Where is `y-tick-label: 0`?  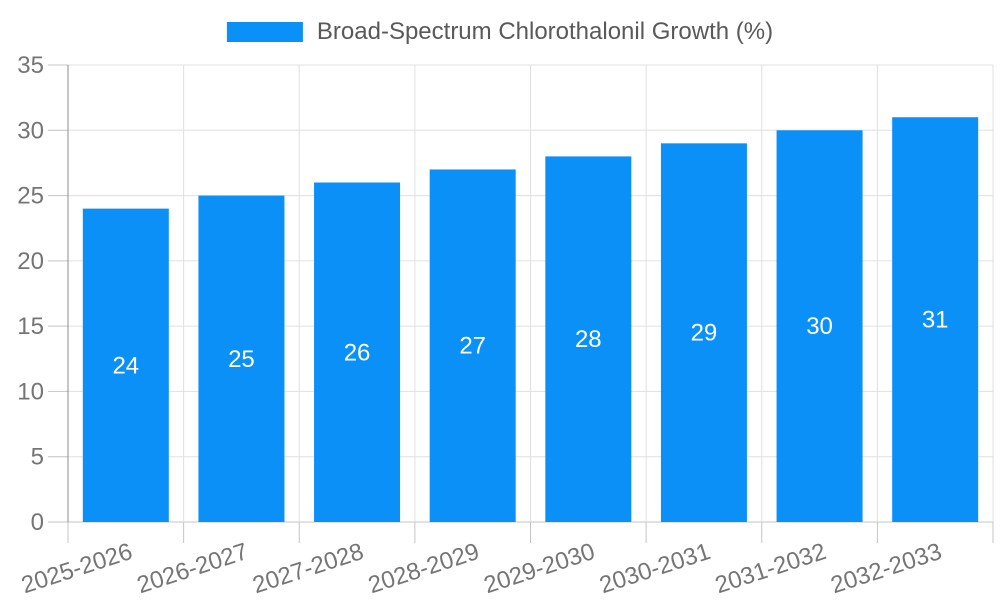
y-tick-label: 0 is located at coordinates (37, 522).